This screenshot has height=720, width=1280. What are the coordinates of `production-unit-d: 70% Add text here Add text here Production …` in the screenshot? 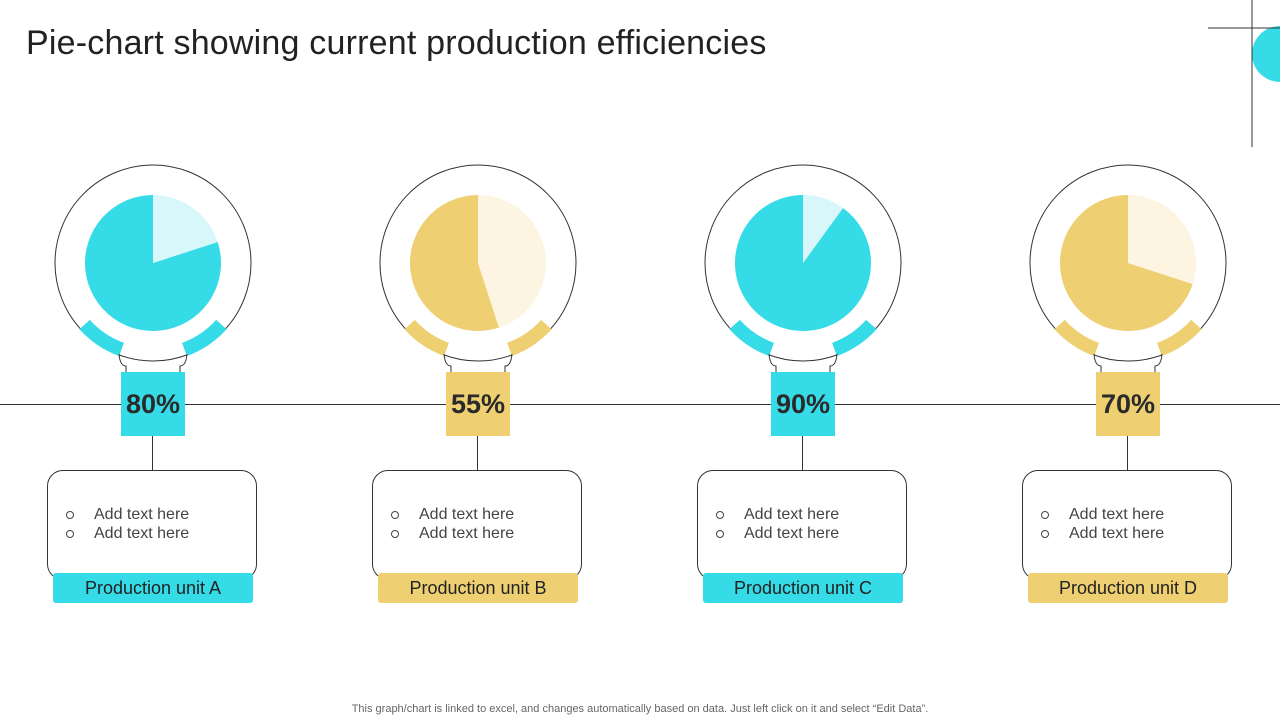 It's located at (1128, 385).